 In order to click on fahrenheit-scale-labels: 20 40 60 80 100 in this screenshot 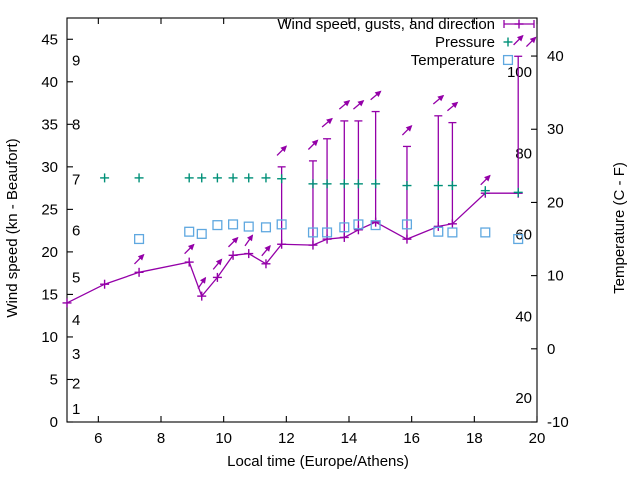, I will do `click(519, 235)`.